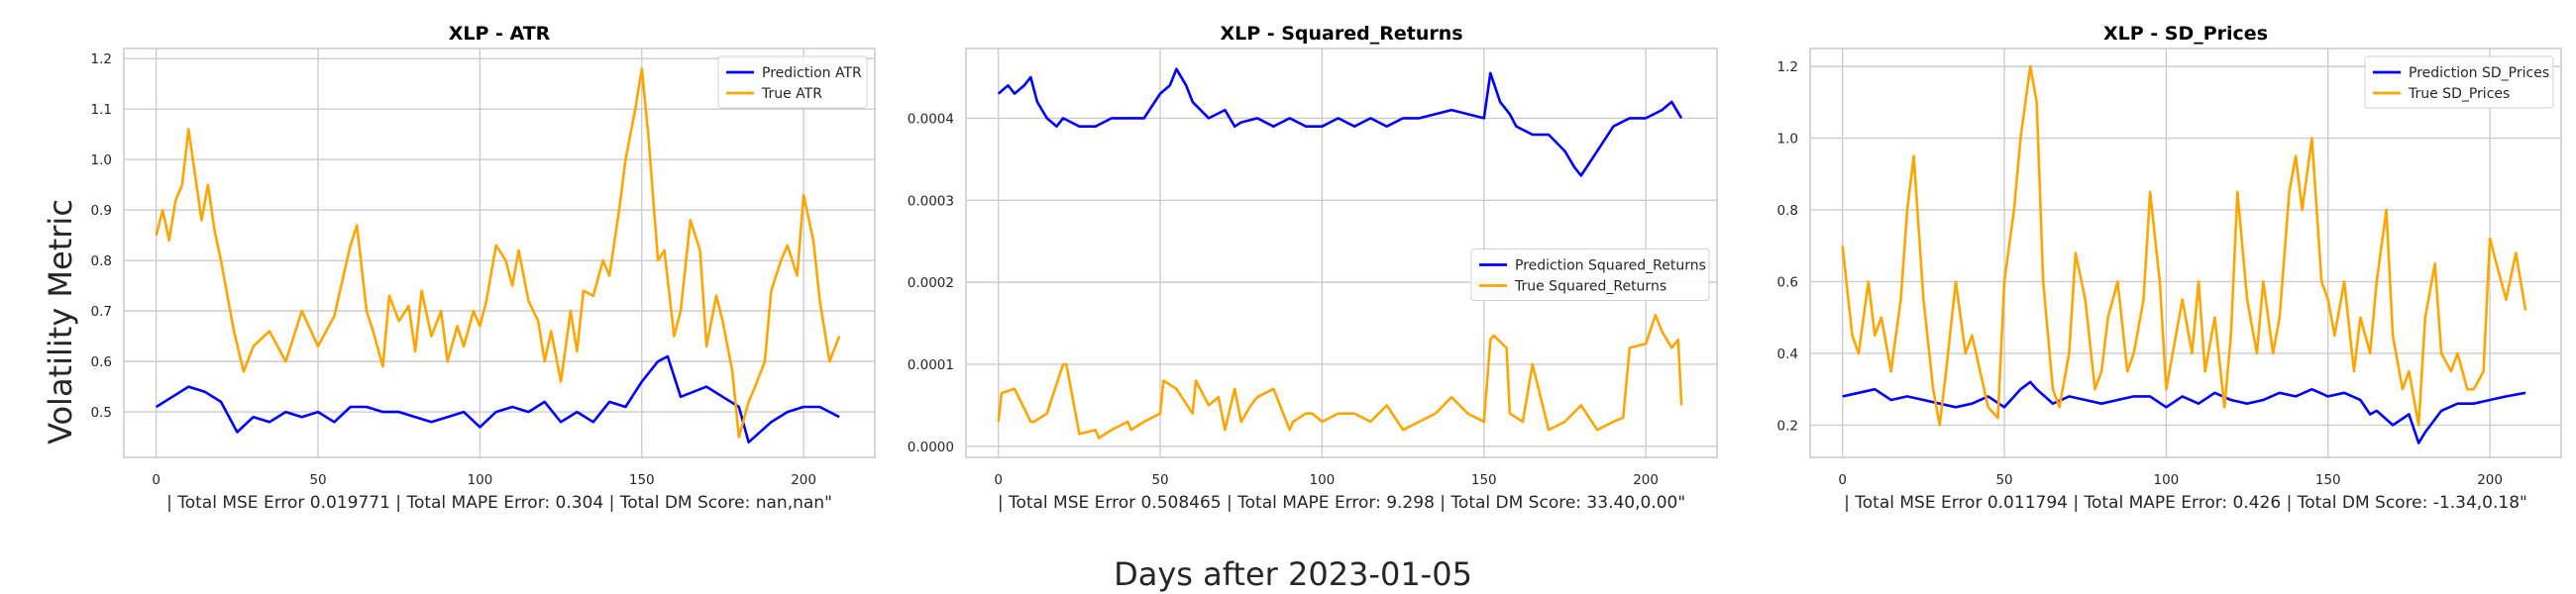  I want to click on y-tick-label: 0.2, so click(1787, 426).